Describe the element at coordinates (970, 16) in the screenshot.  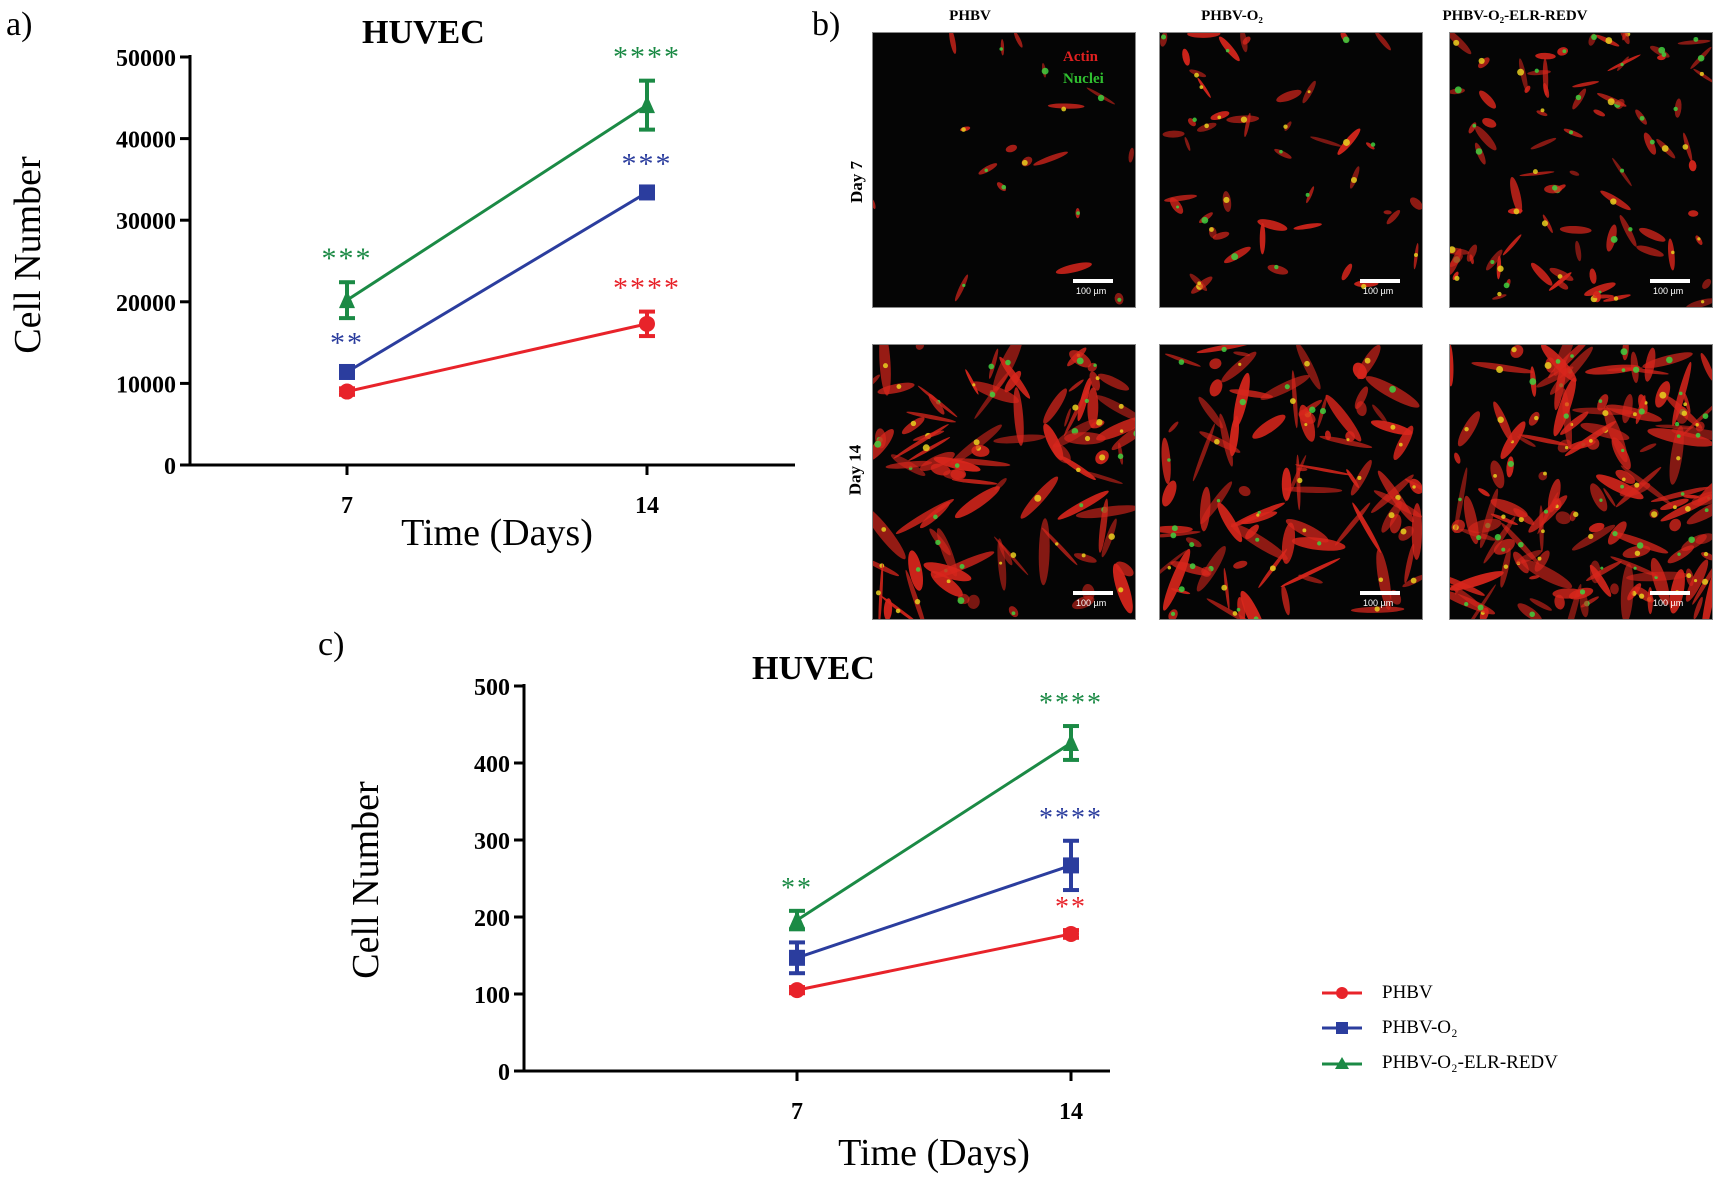
I see `column-header-phbv: PHBV` at that location.